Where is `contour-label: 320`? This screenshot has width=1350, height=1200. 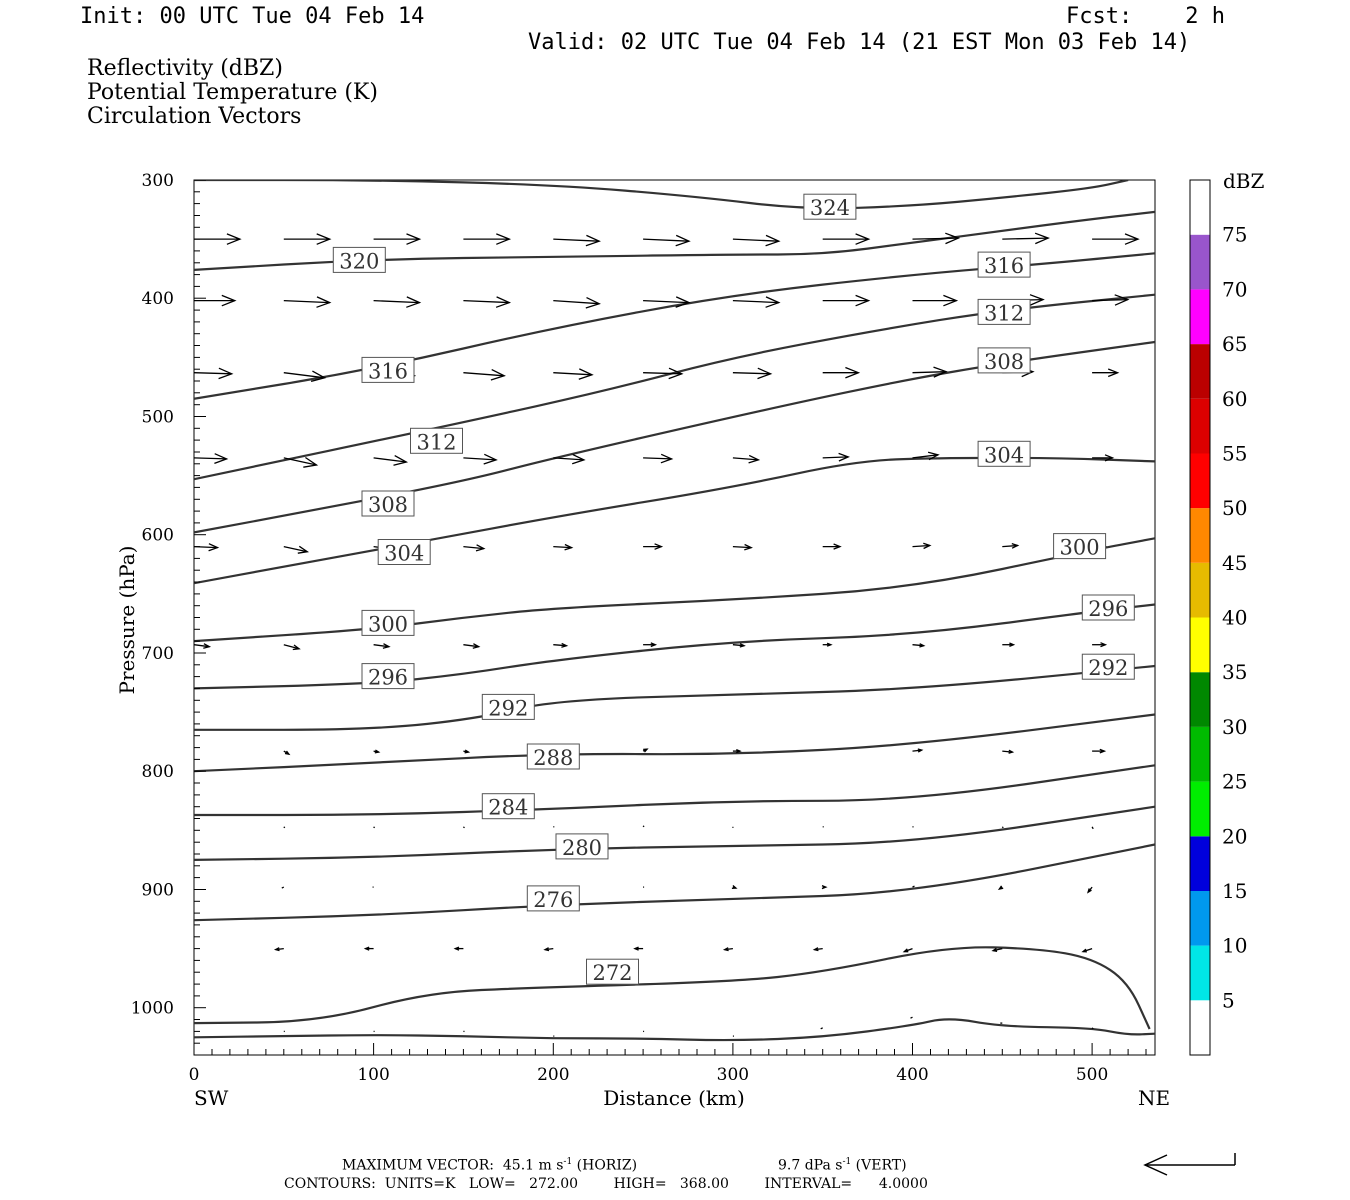 contour-label: 320 is located at coordinates (359, 259).